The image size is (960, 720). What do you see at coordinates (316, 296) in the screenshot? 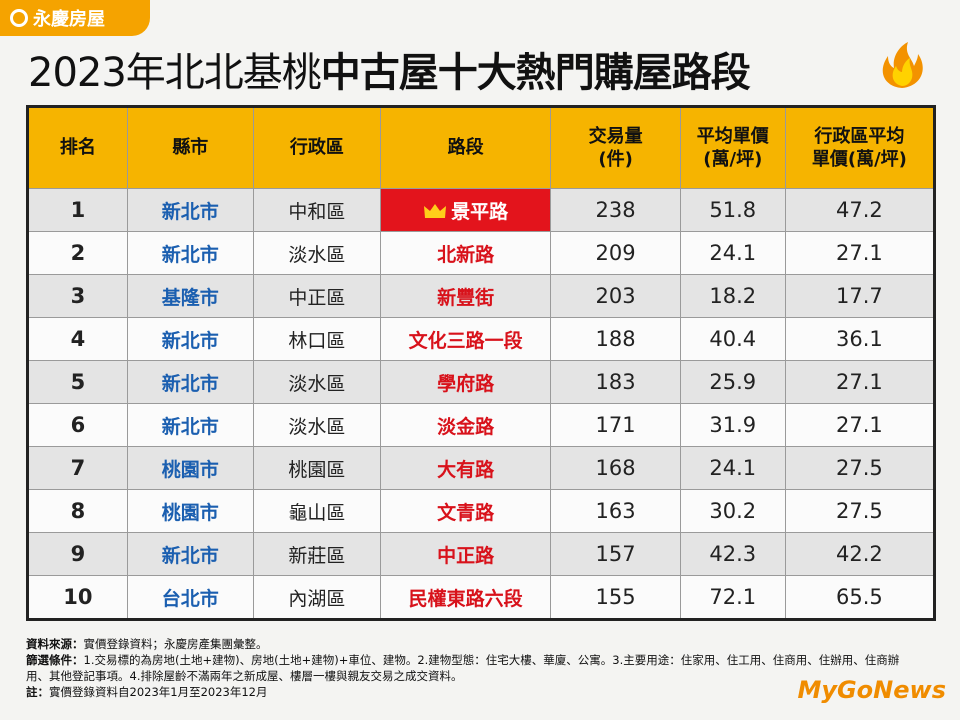
I see `cell: 中正區` at bounding box center [316, 296].